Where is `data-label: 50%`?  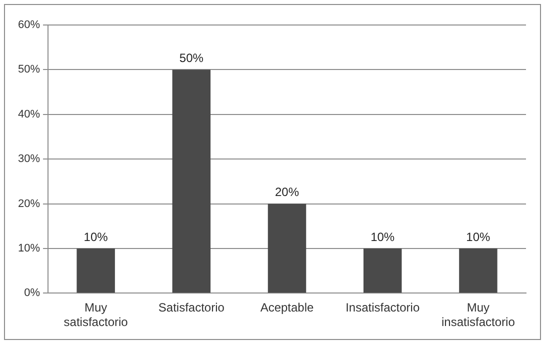
data-label: 50% is located at coordinates (191, 58).